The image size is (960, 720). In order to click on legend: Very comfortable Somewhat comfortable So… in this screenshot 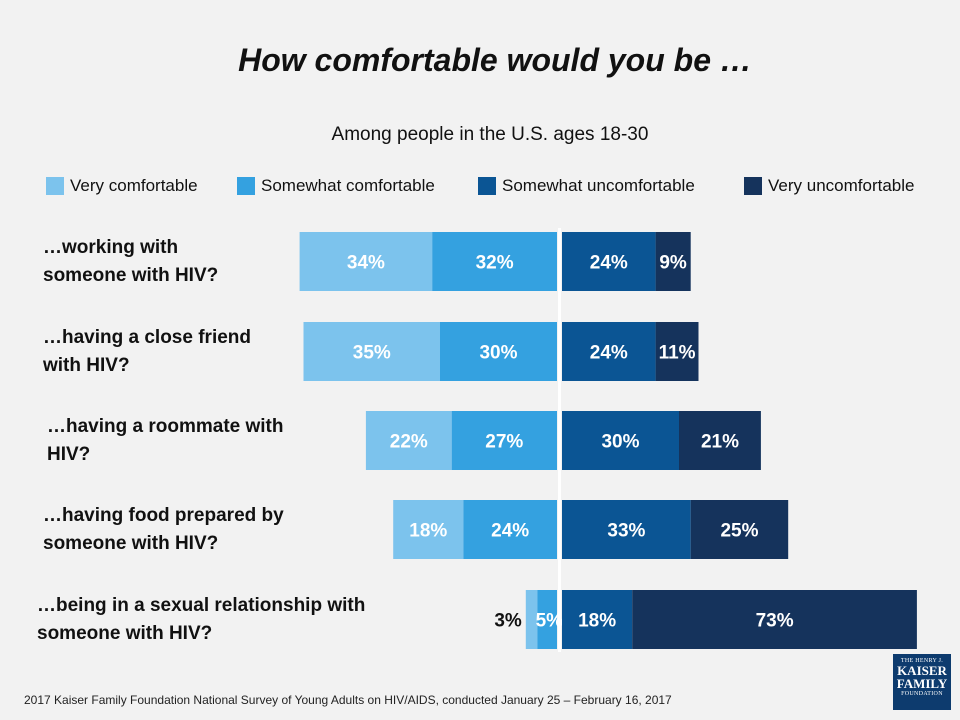, I will do `click(480, 188)`.